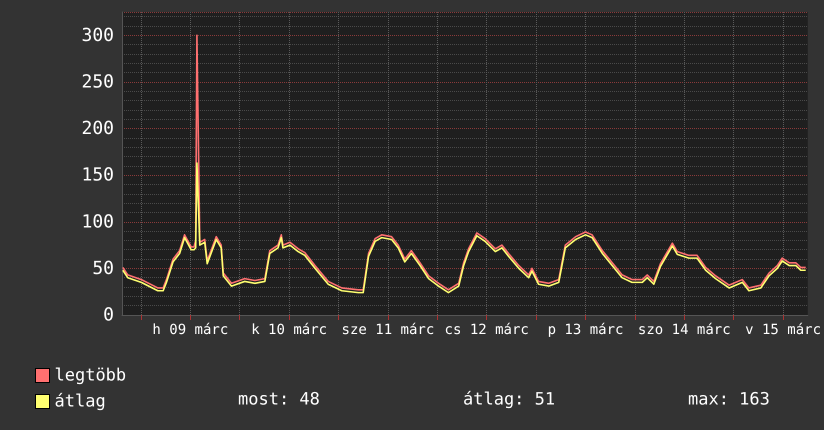  I want to click on legend-label: legtöbb, so click(90, 376).